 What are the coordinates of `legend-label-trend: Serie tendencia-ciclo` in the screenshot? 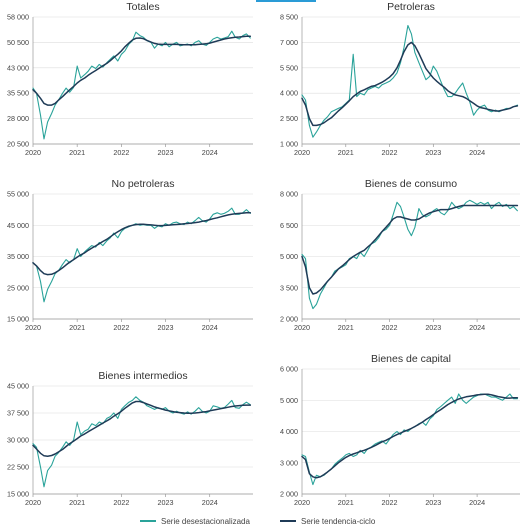 It's located at (338, 521).